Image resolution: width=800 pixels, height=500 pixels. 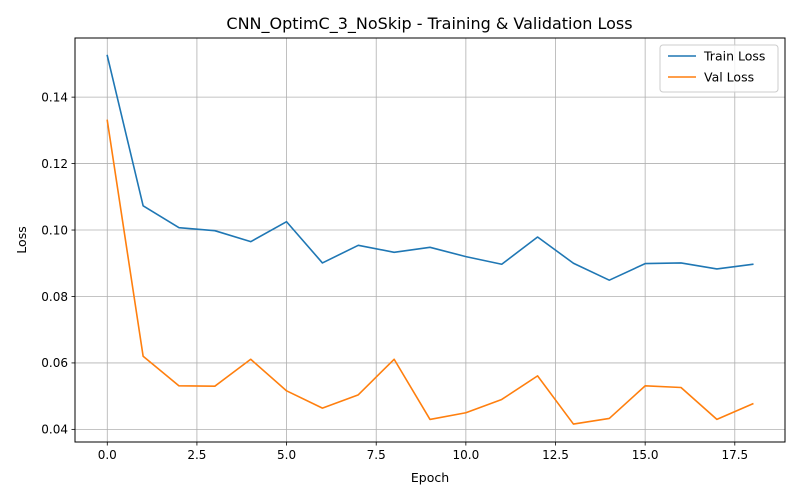 I want to click on x-tick-label: 15.0, so click(x=645, y=455).